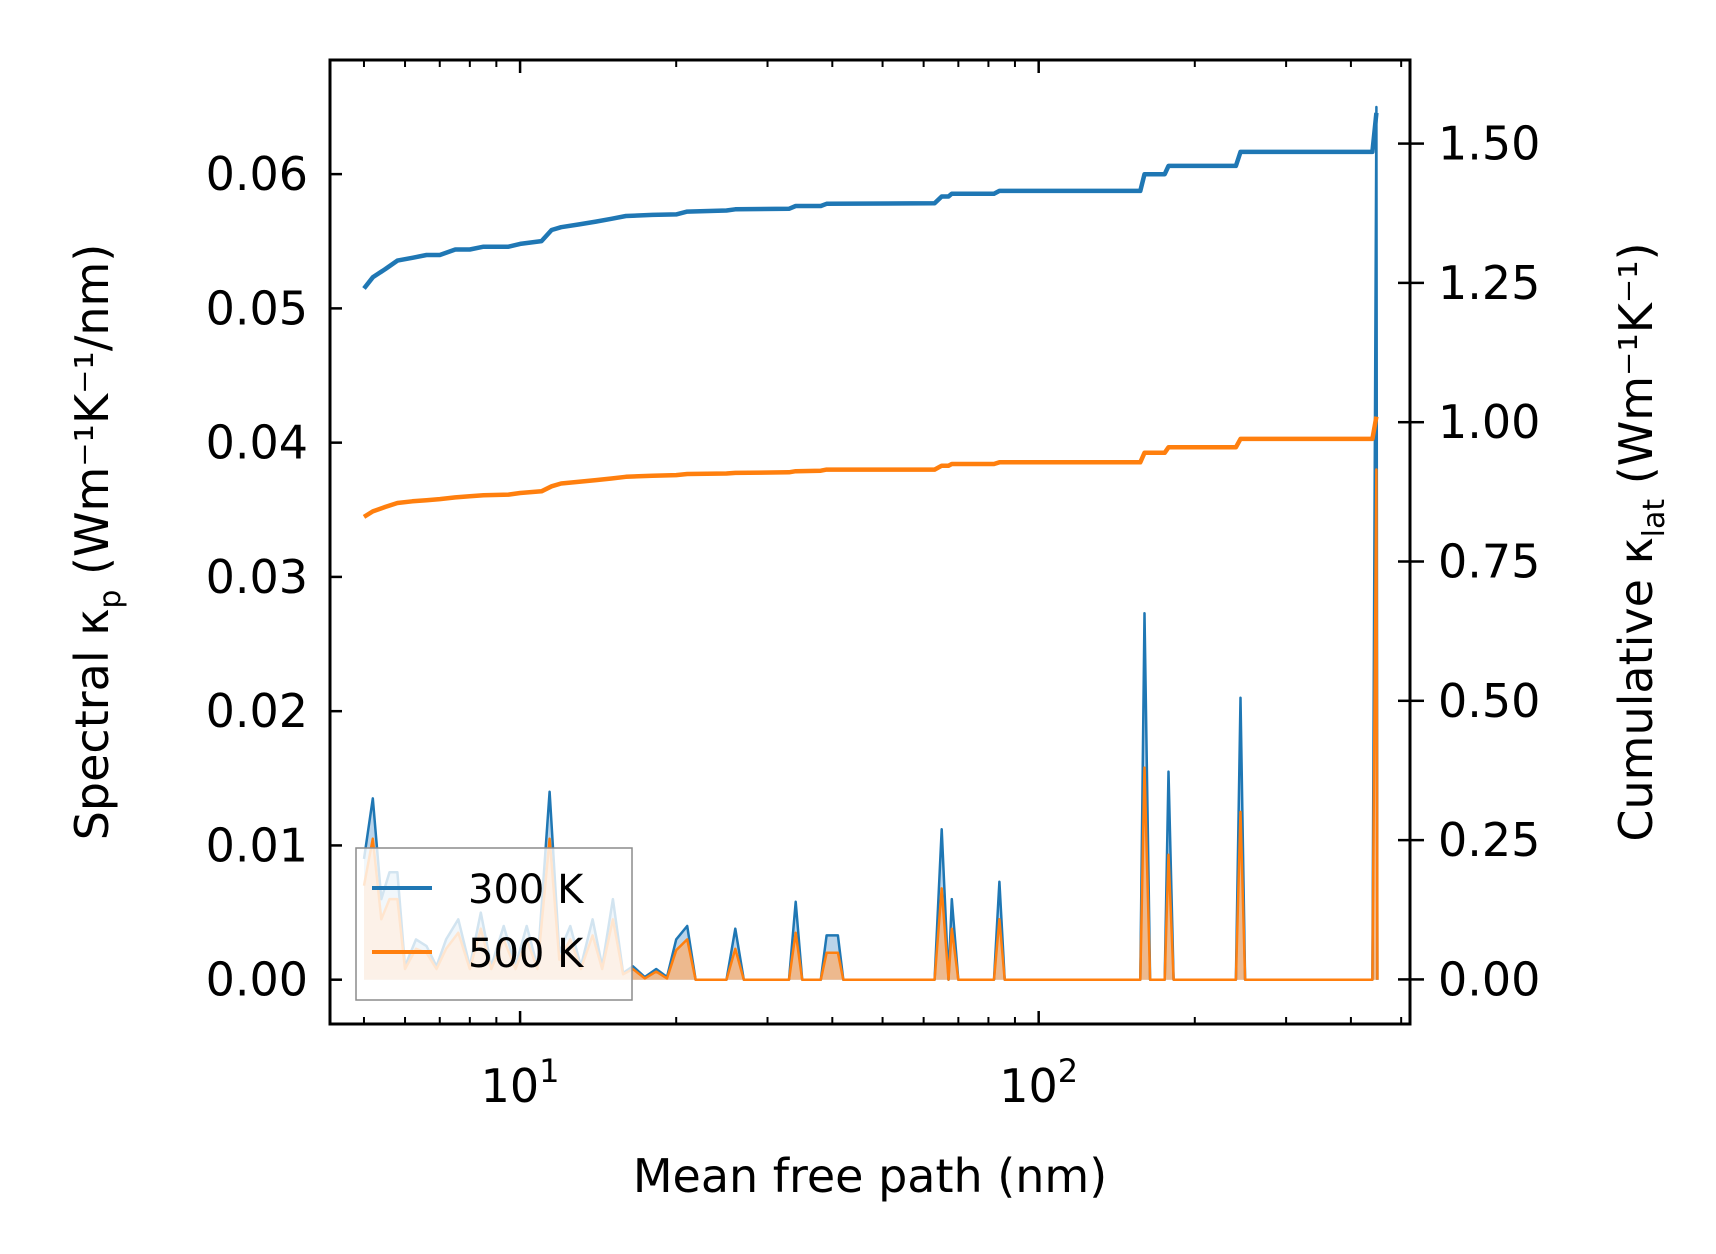 The height and width of the screenshot is (1254, 1716). What do you see at coordinates (257, 174) in the screenshot?
I see `y-left-tick-label: 0.06` at bounding box center [257, 174].